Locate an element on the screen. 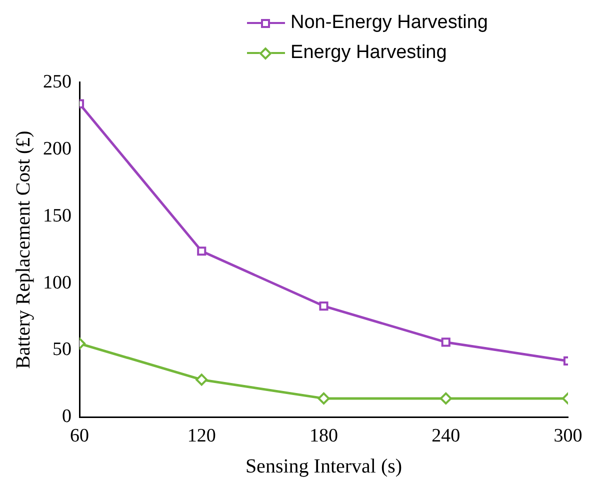 Image resolution: width=597 pixels, height=495 pixels. y-tick-label: 50 is located at coordinates (62, 349).